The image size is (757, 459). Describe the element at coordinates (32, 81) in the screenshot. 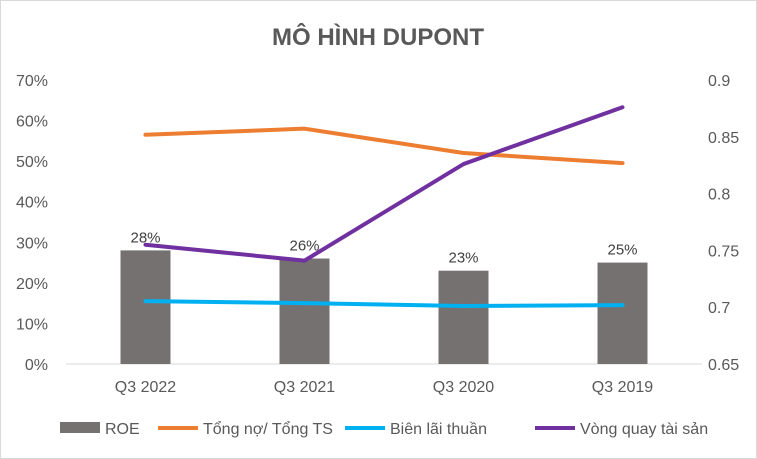

I see `left-tick-label: 70%` at that location.